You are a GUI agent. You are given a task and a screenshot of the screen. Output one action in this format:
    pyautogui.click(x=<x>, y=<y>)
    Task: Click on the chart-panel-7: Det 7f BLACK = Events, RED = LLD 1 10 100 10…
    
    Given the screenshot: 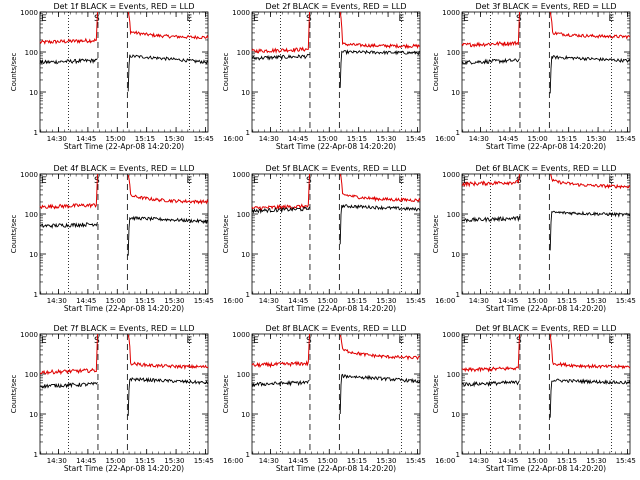 What is the action you would take?
    pyautogui.click(x=126, y=398)
    